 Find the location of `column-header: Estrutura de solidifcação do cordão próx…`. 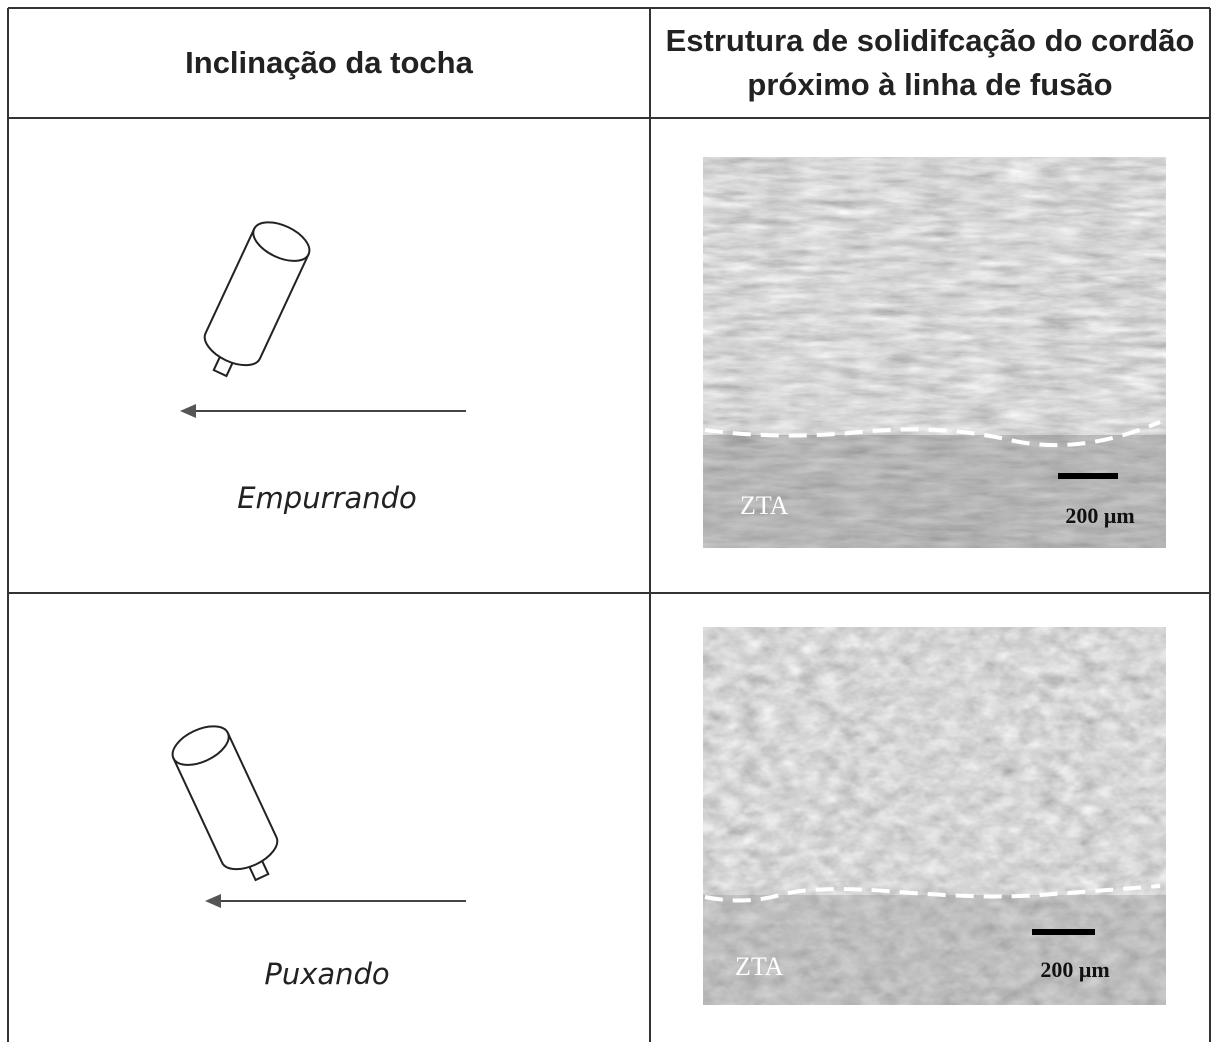

column-header: Estrutura de solidifcação do cordão próx… is located at coordinates (930, 62).